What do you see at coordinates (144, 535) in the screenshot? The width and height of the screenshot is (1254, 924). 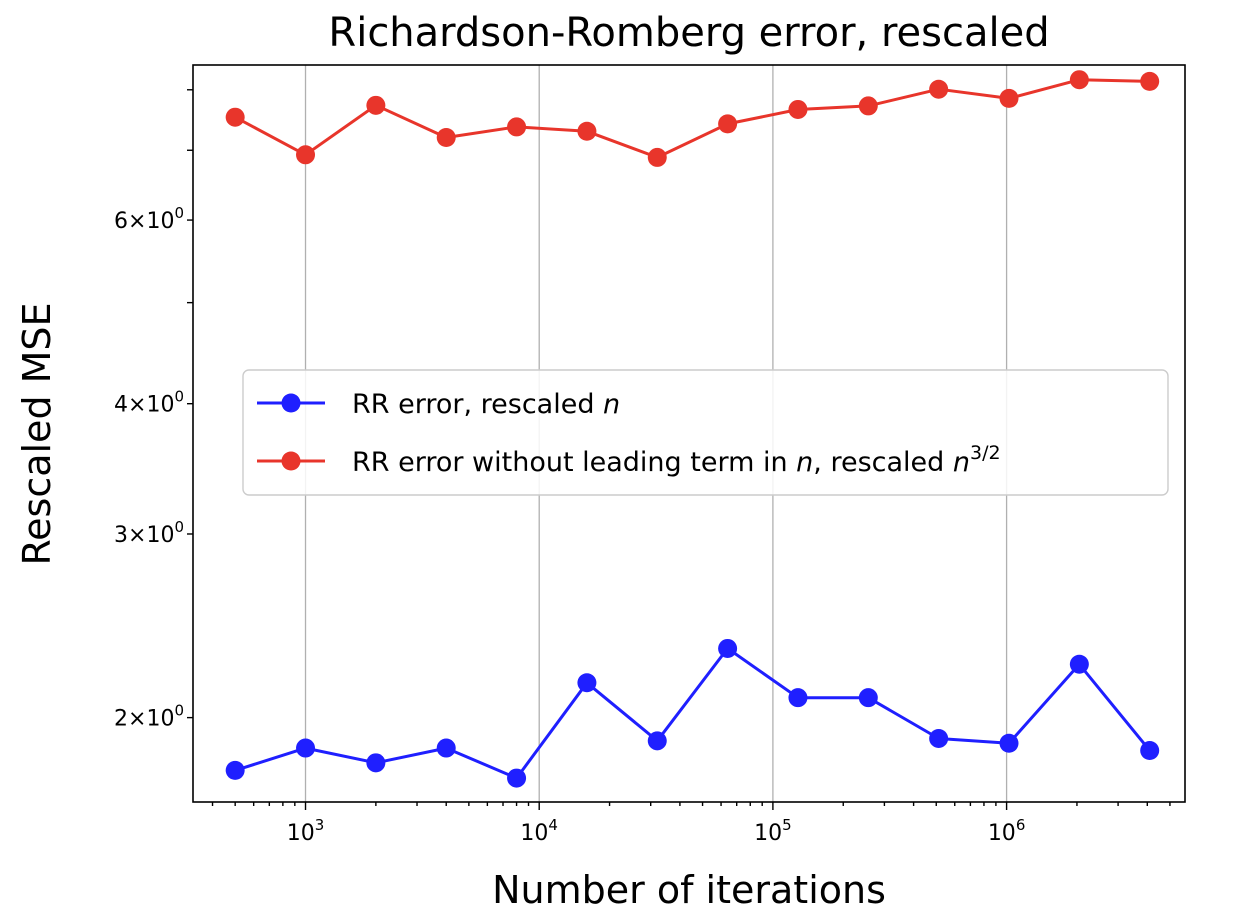 I see `y-tick-base: 3×10` at bounding box center [144, 535].